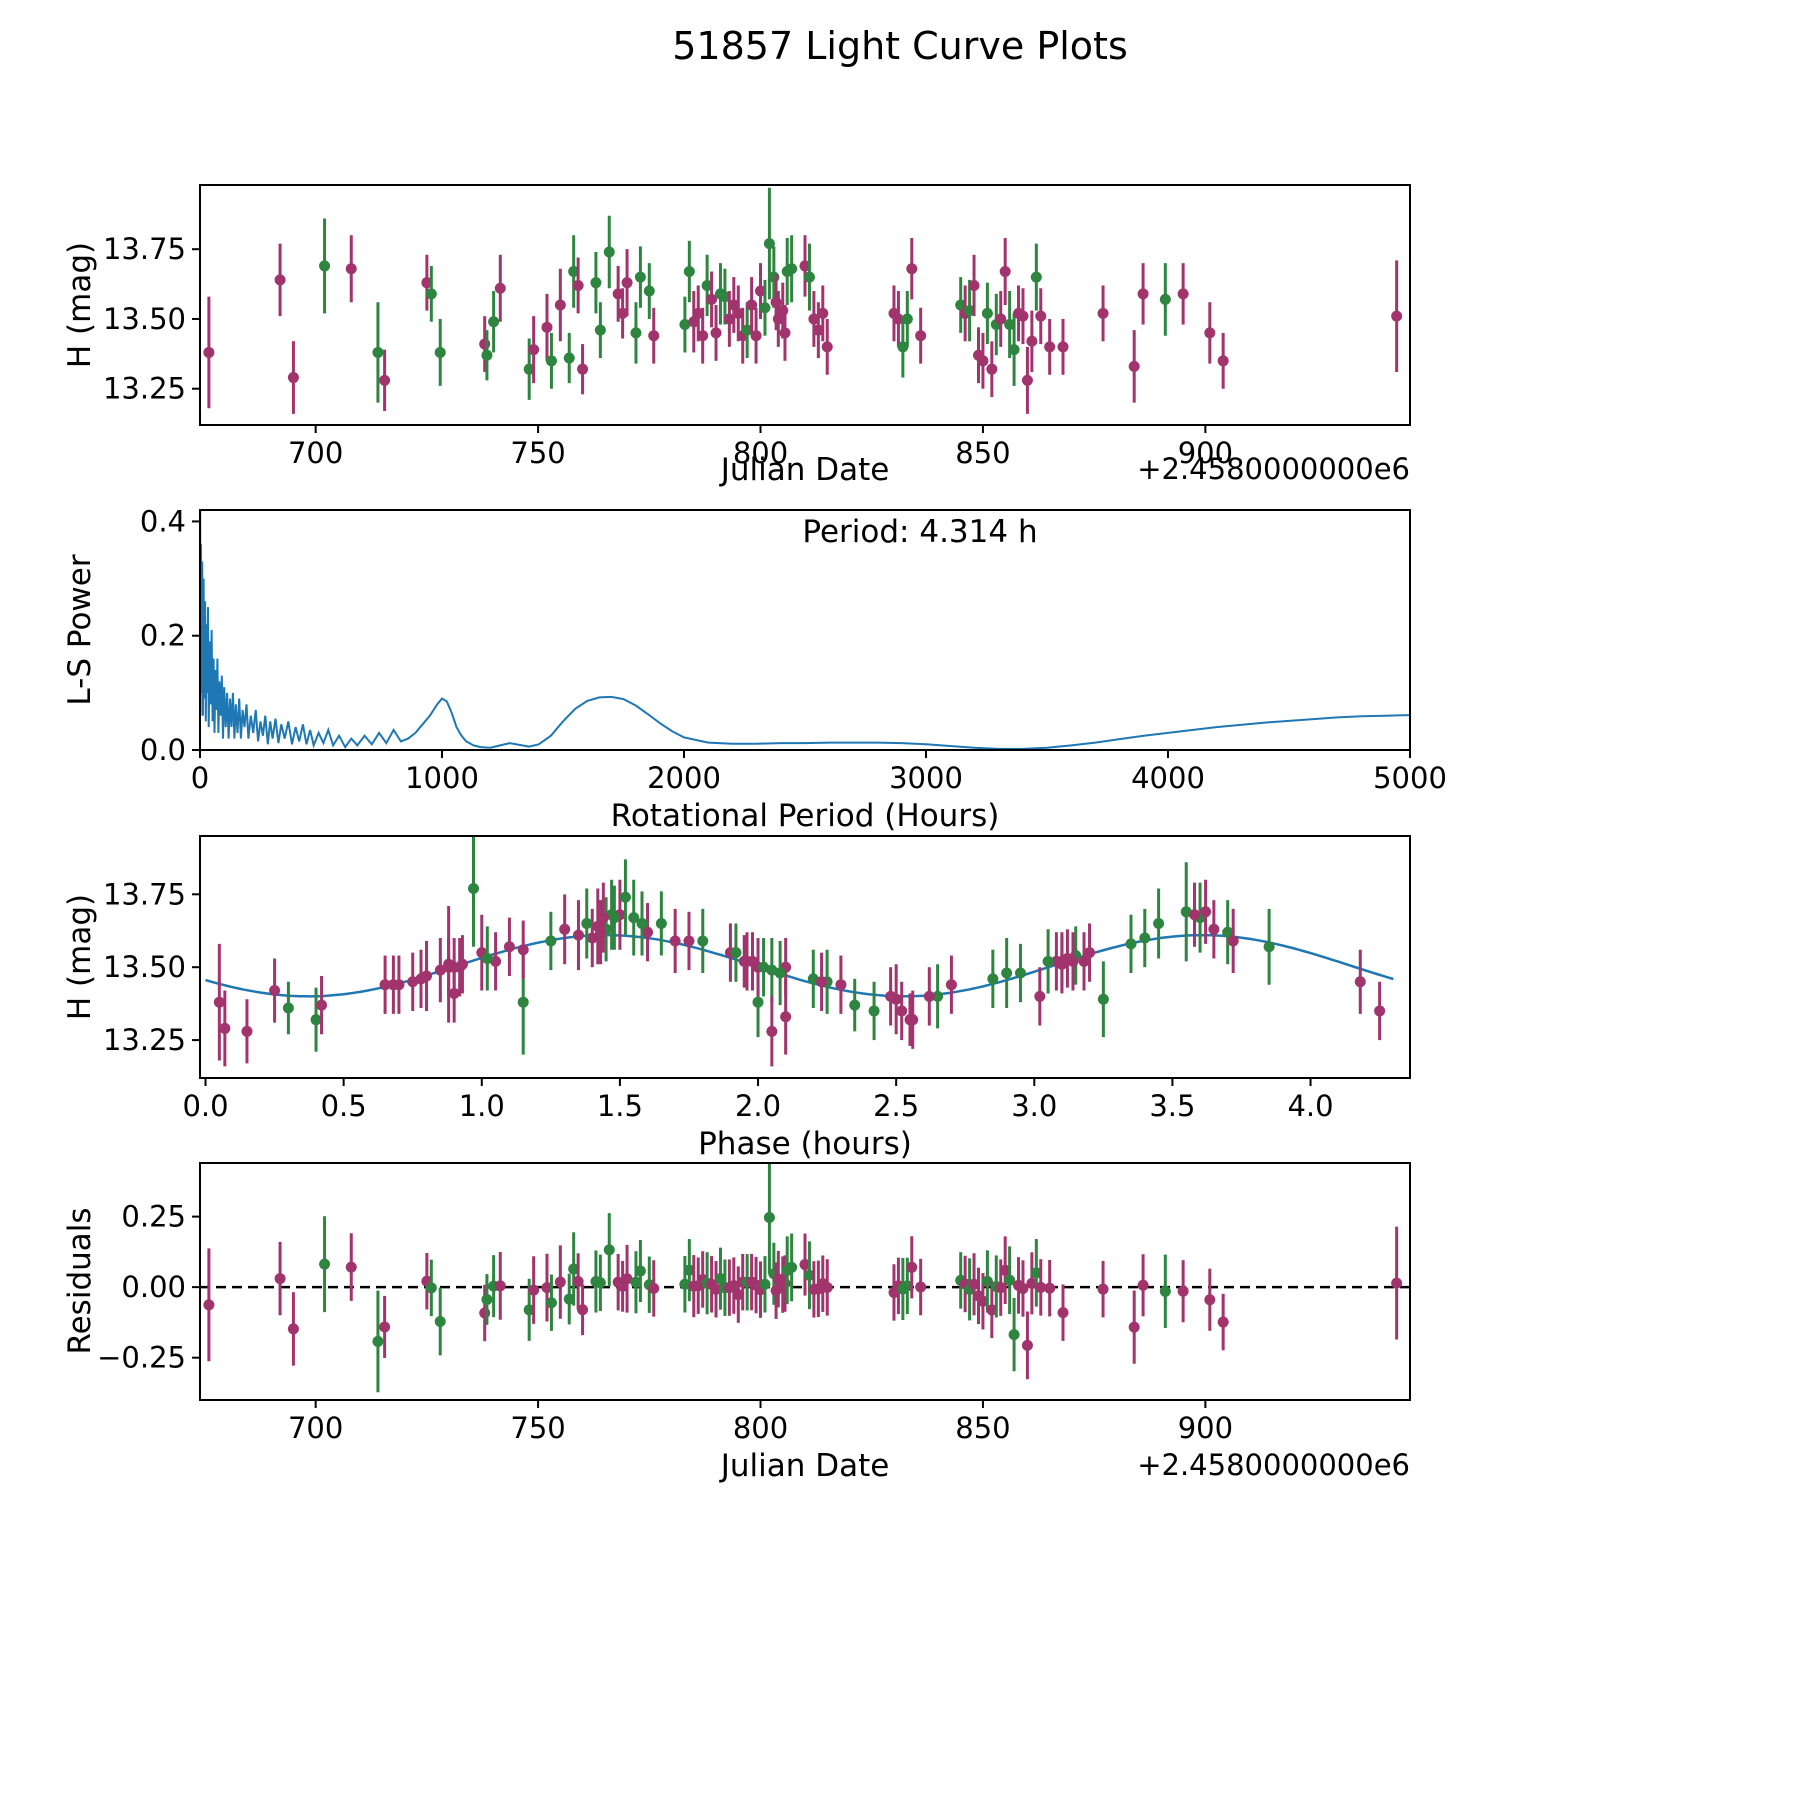 Image resolution: width=1800 pixels, height=1800 pixels. I want to click on x-tick-label: 3.5, so click(1172, 1106).